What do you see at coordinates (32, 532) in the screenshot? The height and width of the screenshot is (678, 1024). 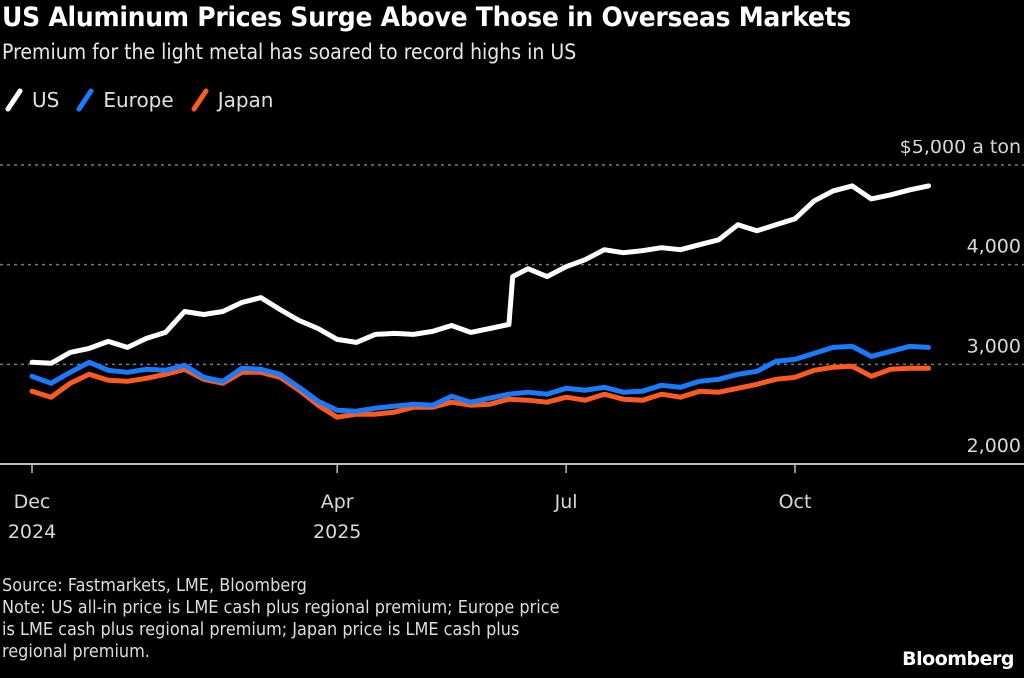 I see `x-tick-year-2024: 2024` at bounding box center [32, 532].